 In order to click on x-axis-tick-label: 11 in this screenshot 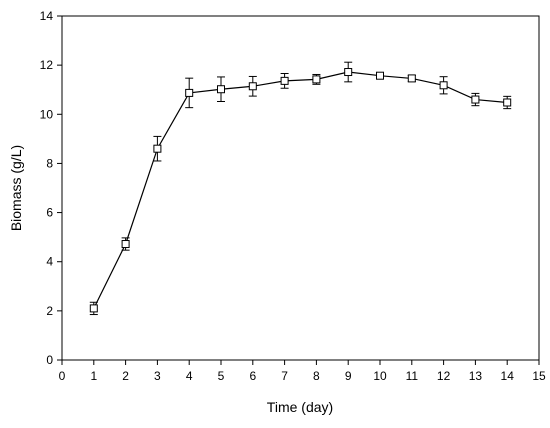, I will do `click(412, 376)`.